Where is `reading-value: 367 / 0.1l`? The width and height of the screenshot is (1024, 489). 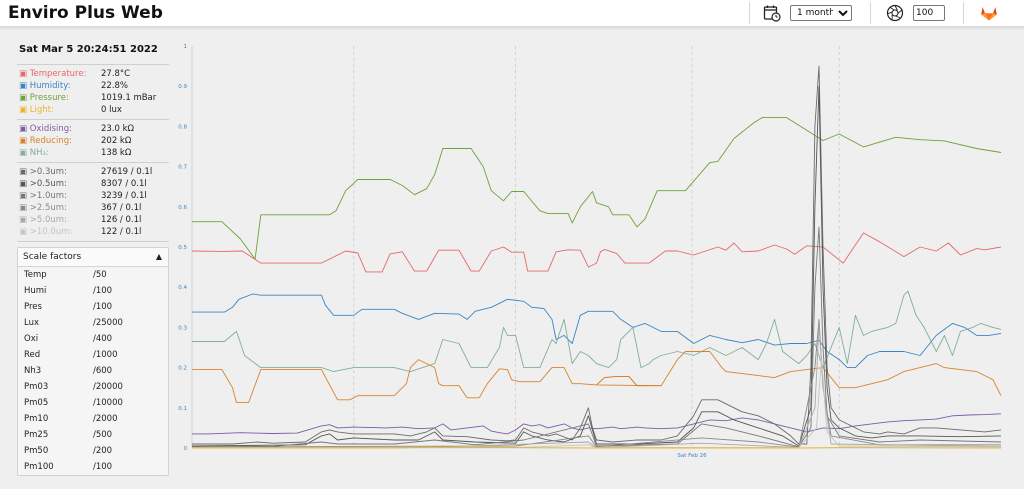
reading-value: 367 / 0.1l is located at coordinates (121, 208).